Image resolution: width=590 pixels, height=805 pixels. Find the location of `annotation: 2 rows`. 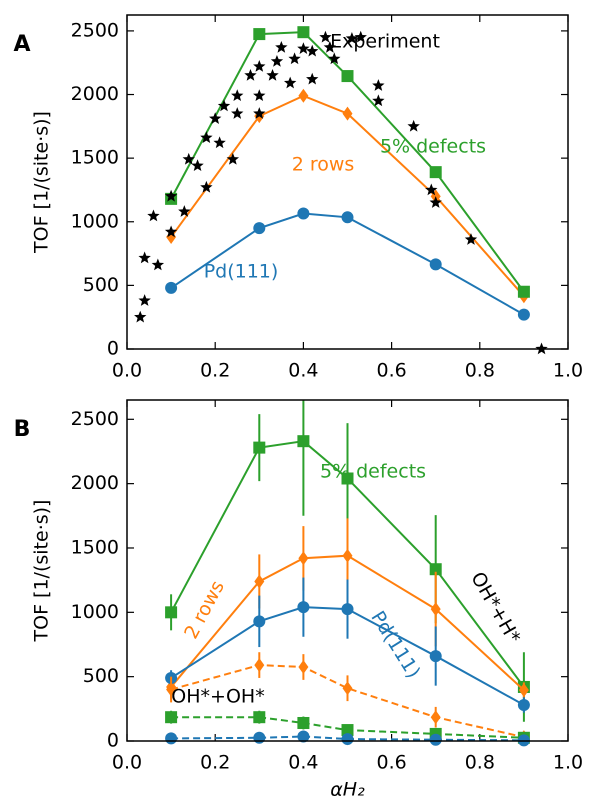

annotation: 2 rows is located at coordinates (204, 610).